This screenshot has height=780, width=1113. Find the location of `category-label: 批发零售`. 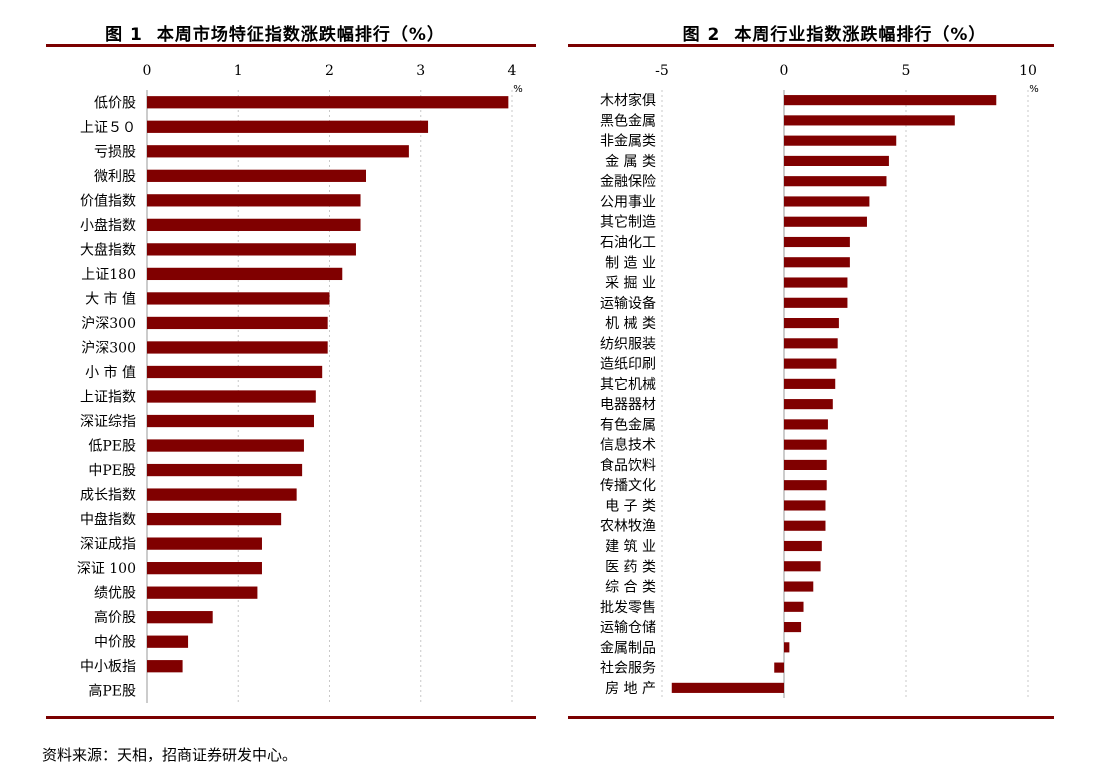

category-label: 批发零售 is located at coordinates (628, 608).